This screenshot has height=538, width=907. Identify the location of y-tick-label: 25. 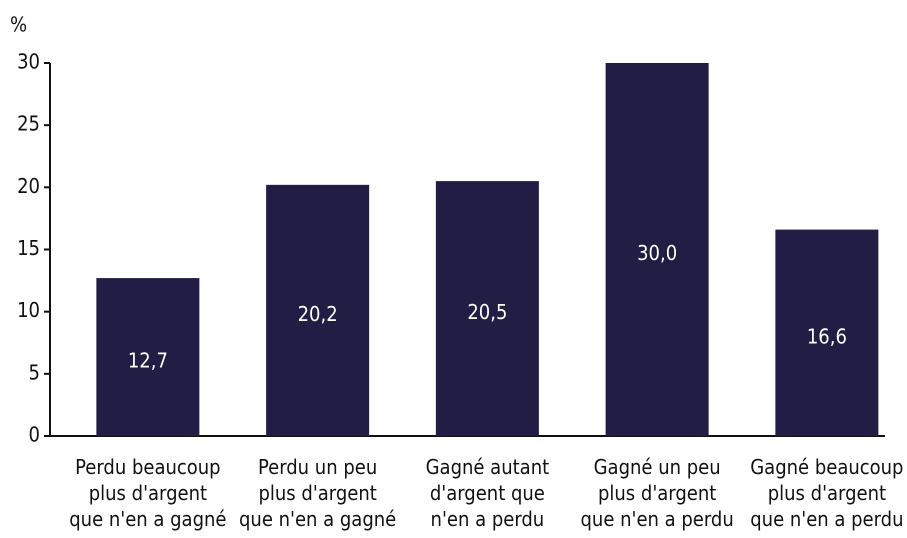
(28, 124).